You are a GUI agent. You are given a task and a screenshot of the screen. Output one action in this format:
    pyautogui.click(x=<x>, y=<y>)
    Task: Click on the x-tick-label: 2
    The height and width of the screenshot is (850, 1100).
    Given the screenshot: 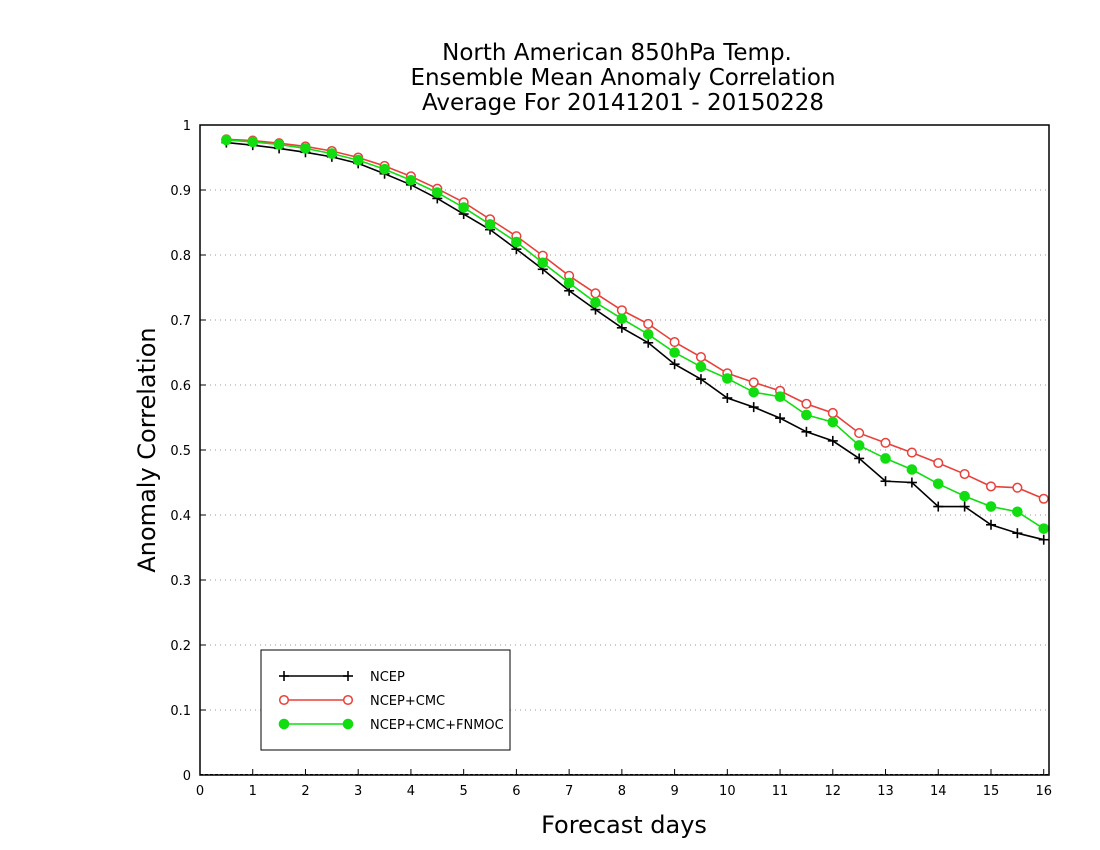 What is the action you would take?
    pyautogui.click(x=305, y=791)
    